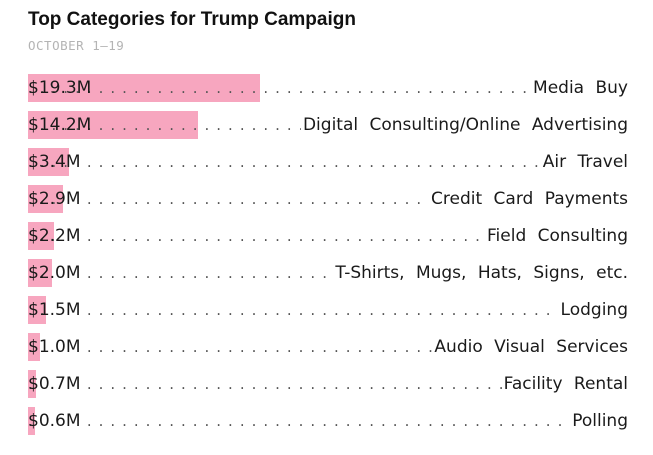 This screenshot has width=653, height=455. I want to click on value-label: $0.6M, so click(55, 421).